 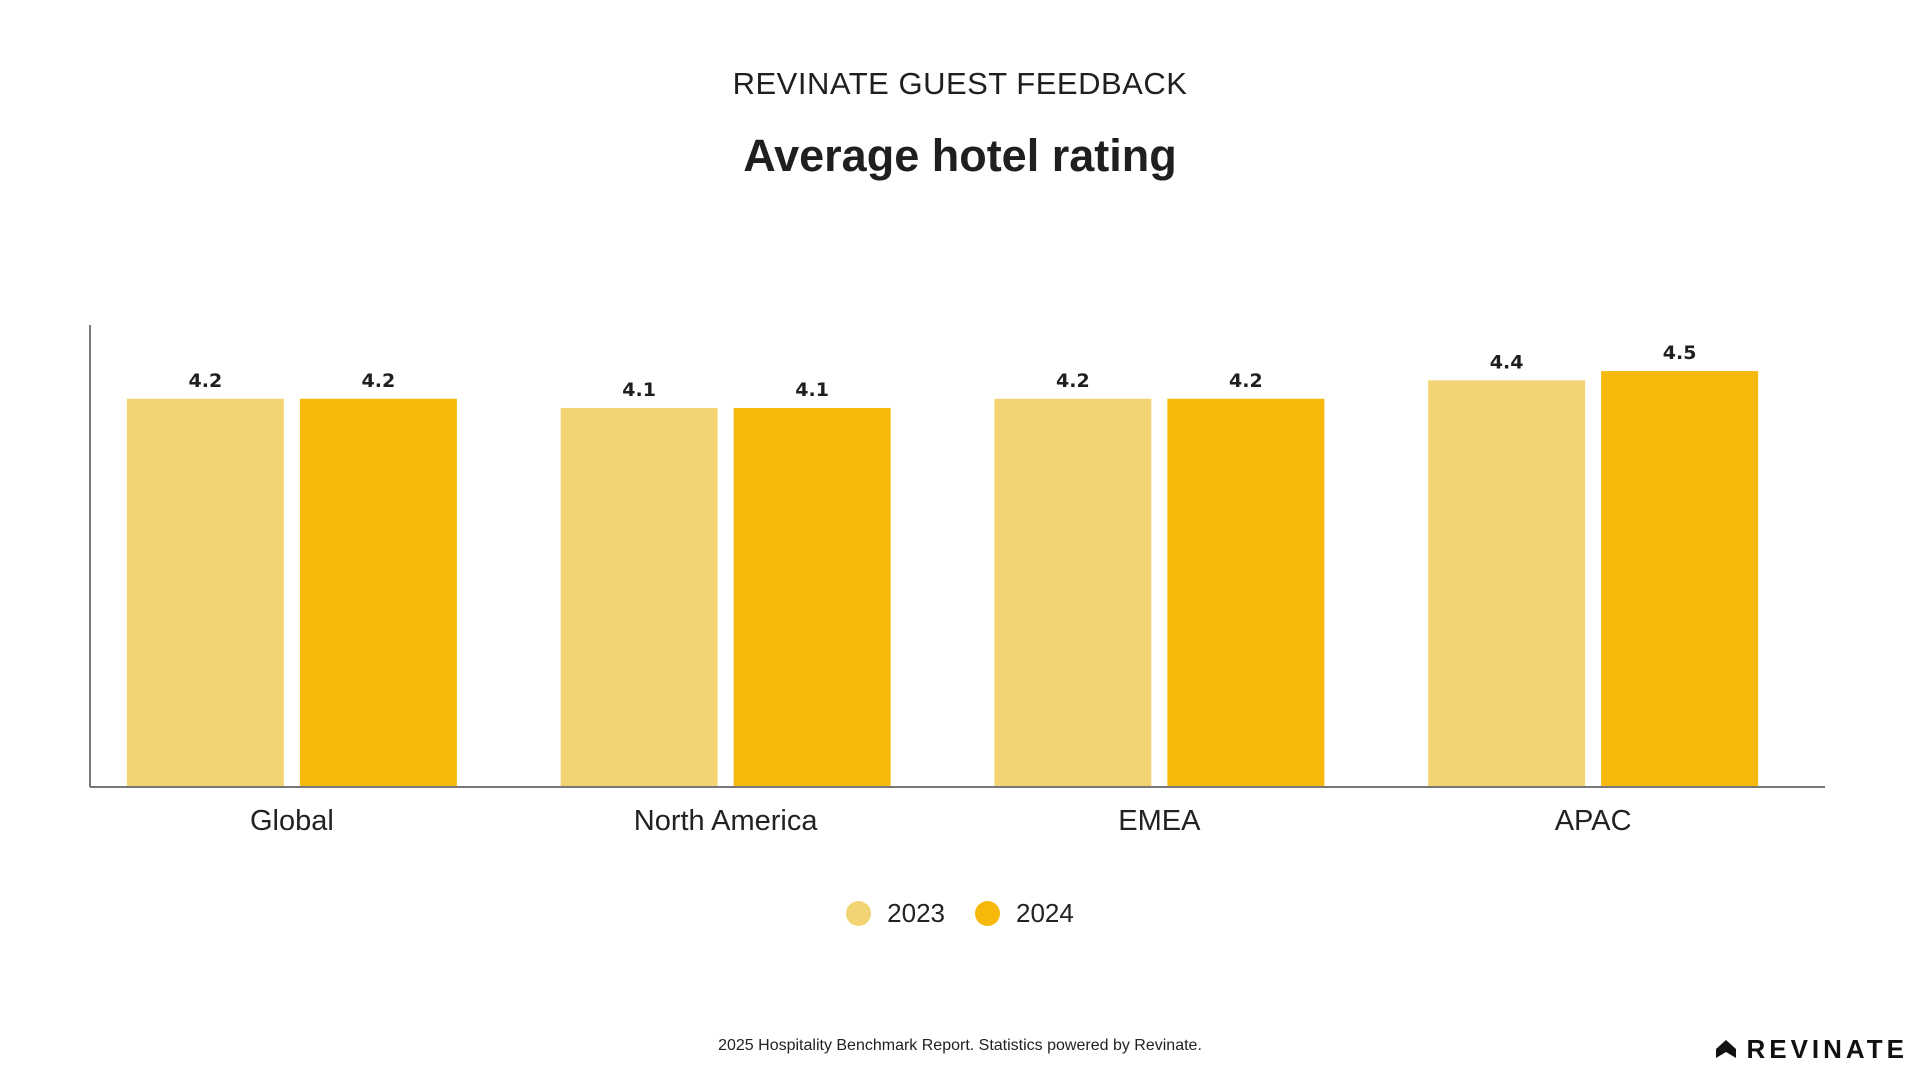 I want to click on x-tick-label: EMEA, so click(x=1159, y=821).